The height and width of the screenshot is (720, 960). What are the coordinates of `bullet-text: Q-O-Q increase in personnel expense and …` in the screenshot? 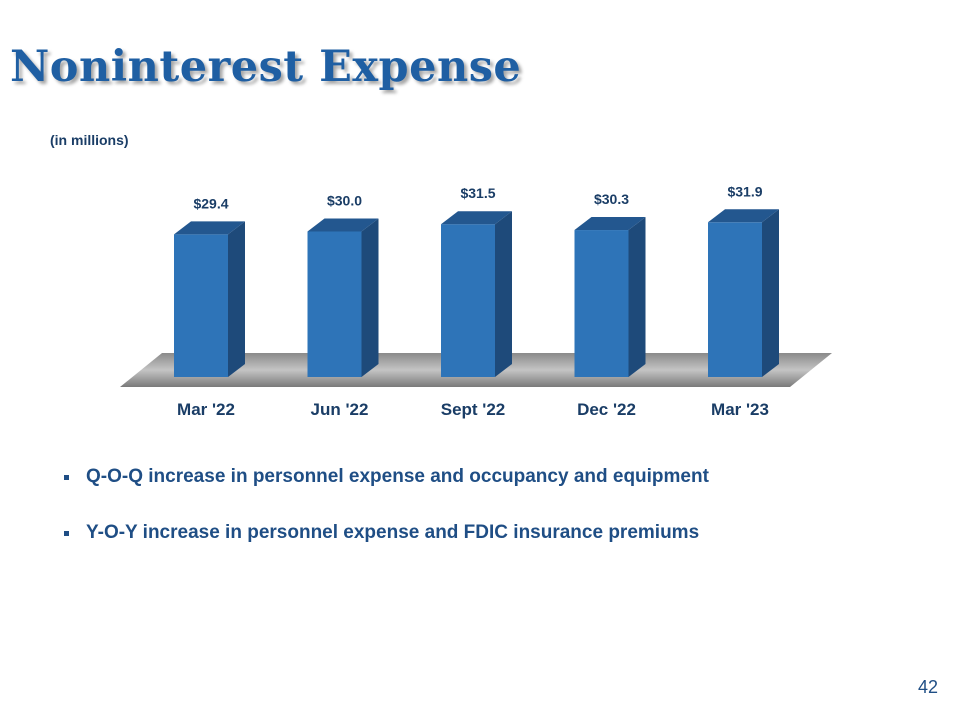 It's located at (397, 476).